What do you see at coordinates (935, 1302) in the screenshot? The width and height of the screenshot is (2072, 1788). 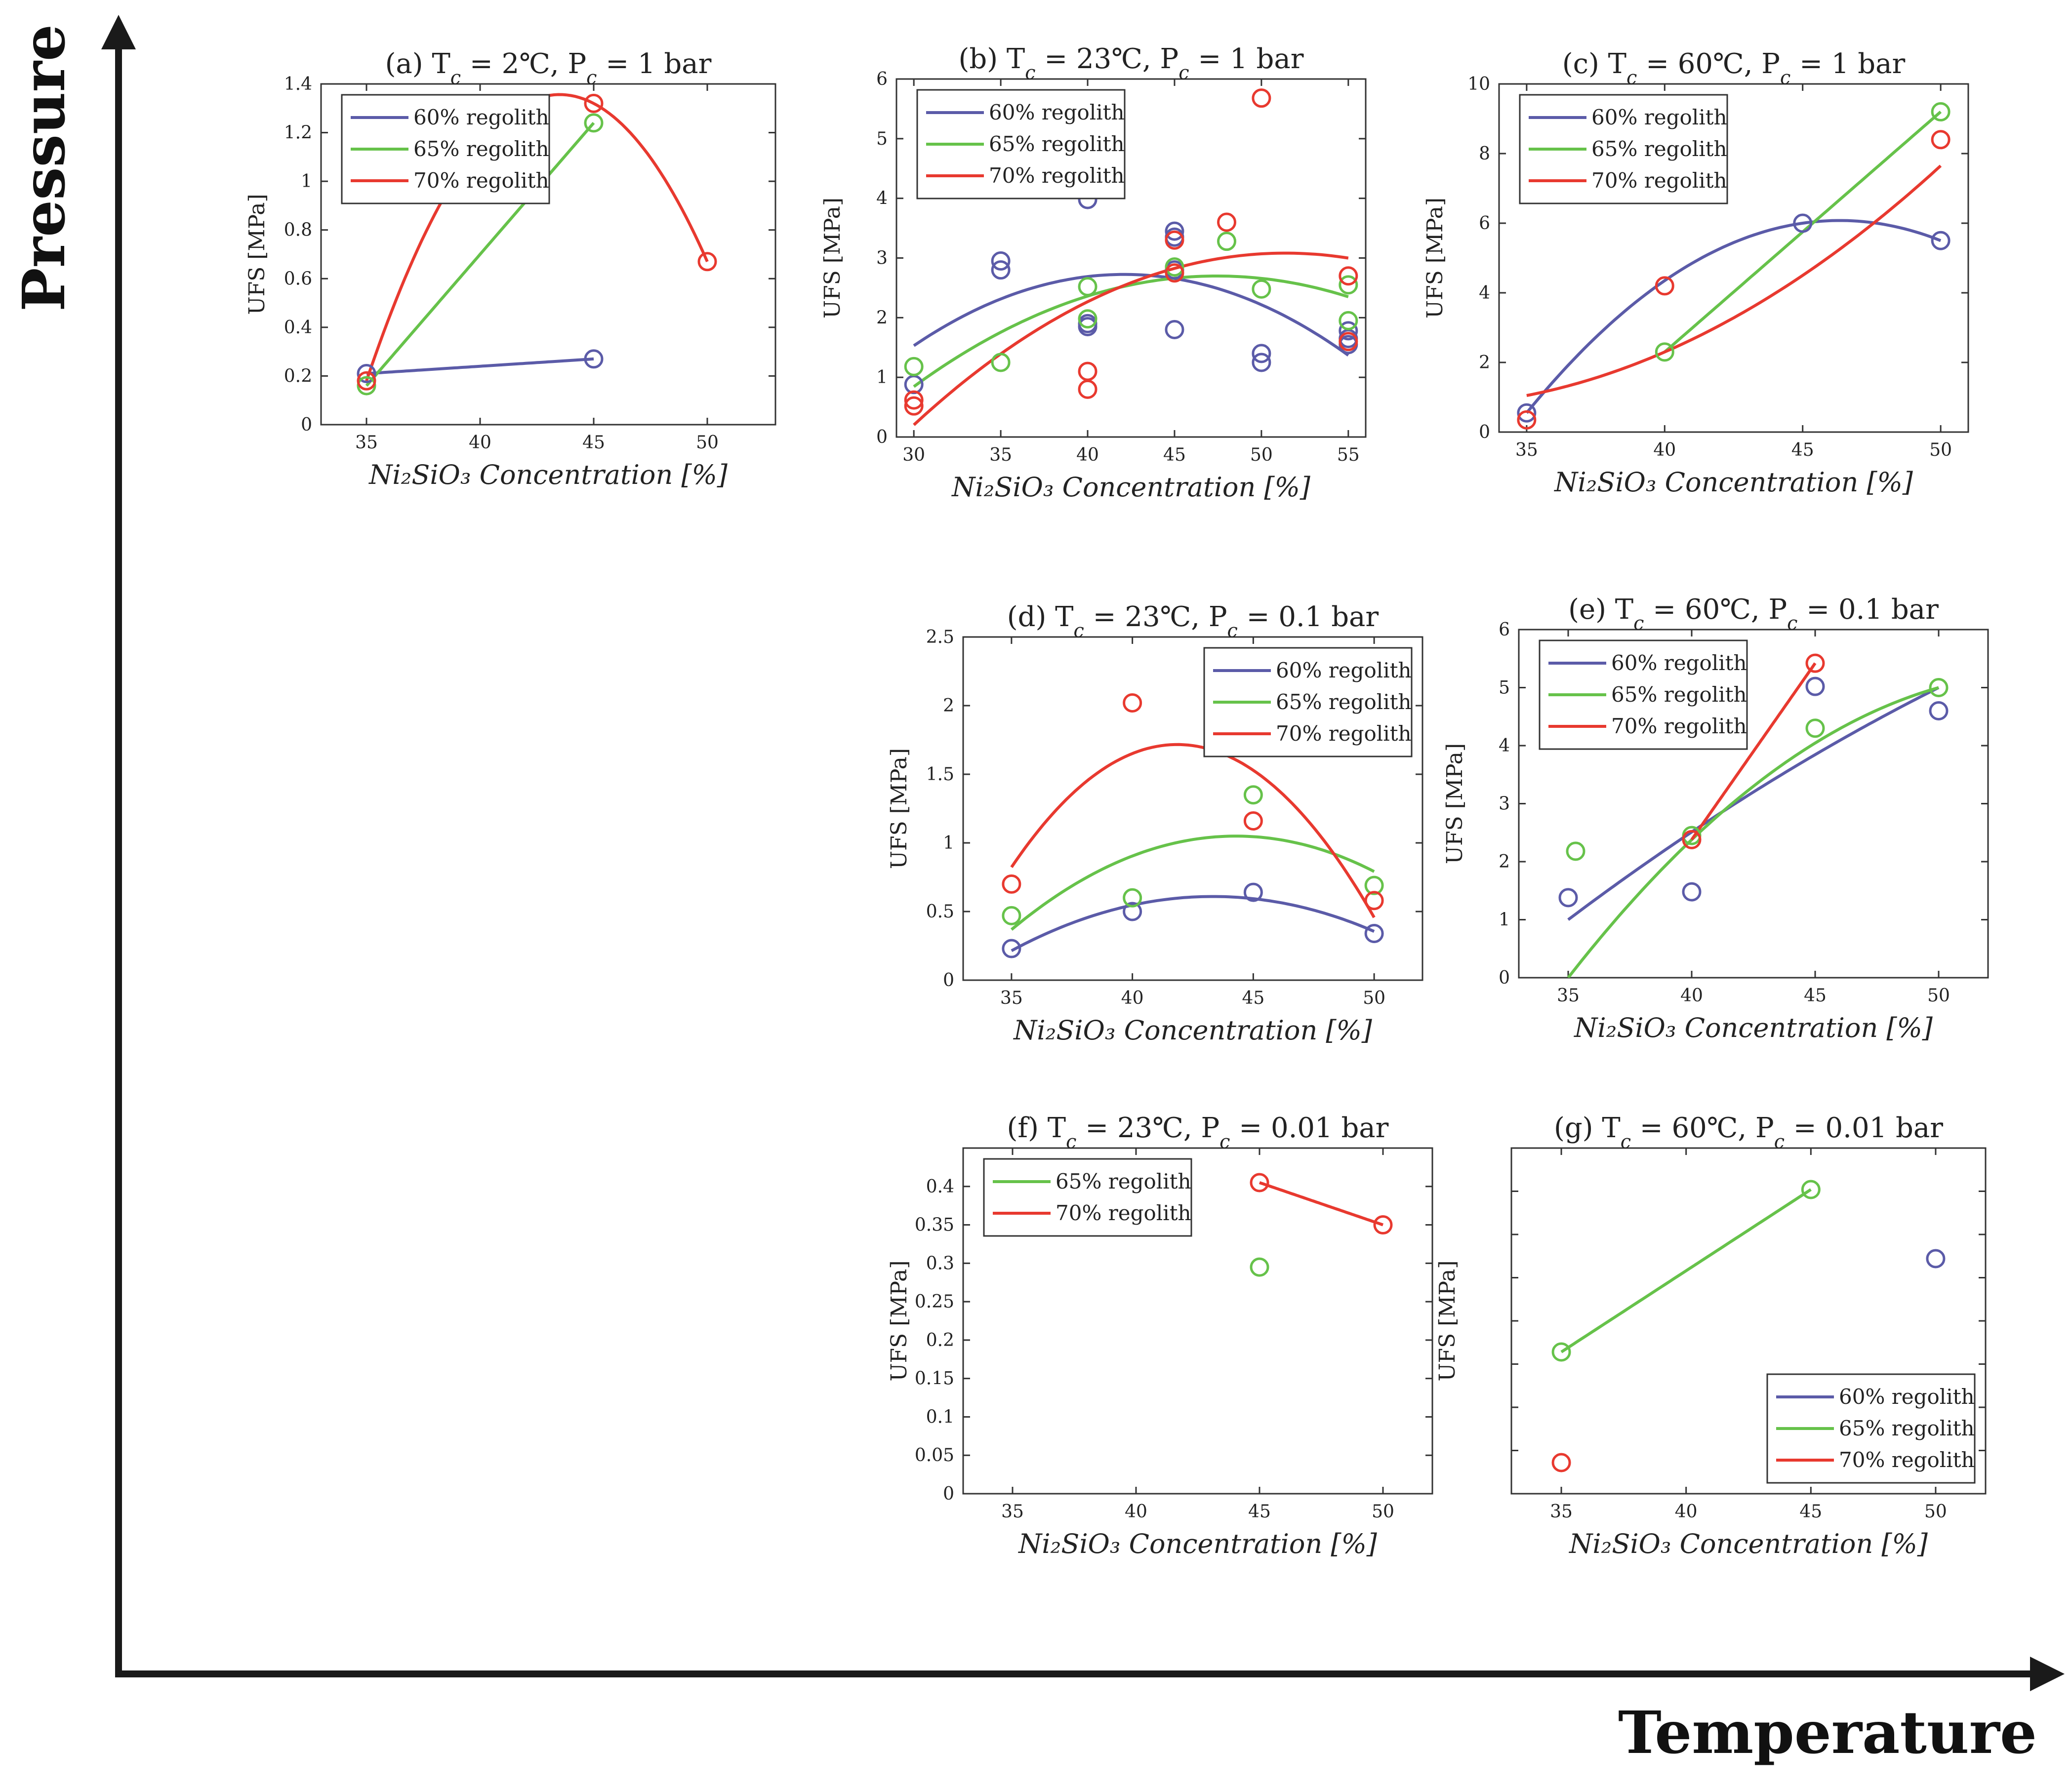 I see `y-tick-label: 0.25` at bounding box center [935, 1302].